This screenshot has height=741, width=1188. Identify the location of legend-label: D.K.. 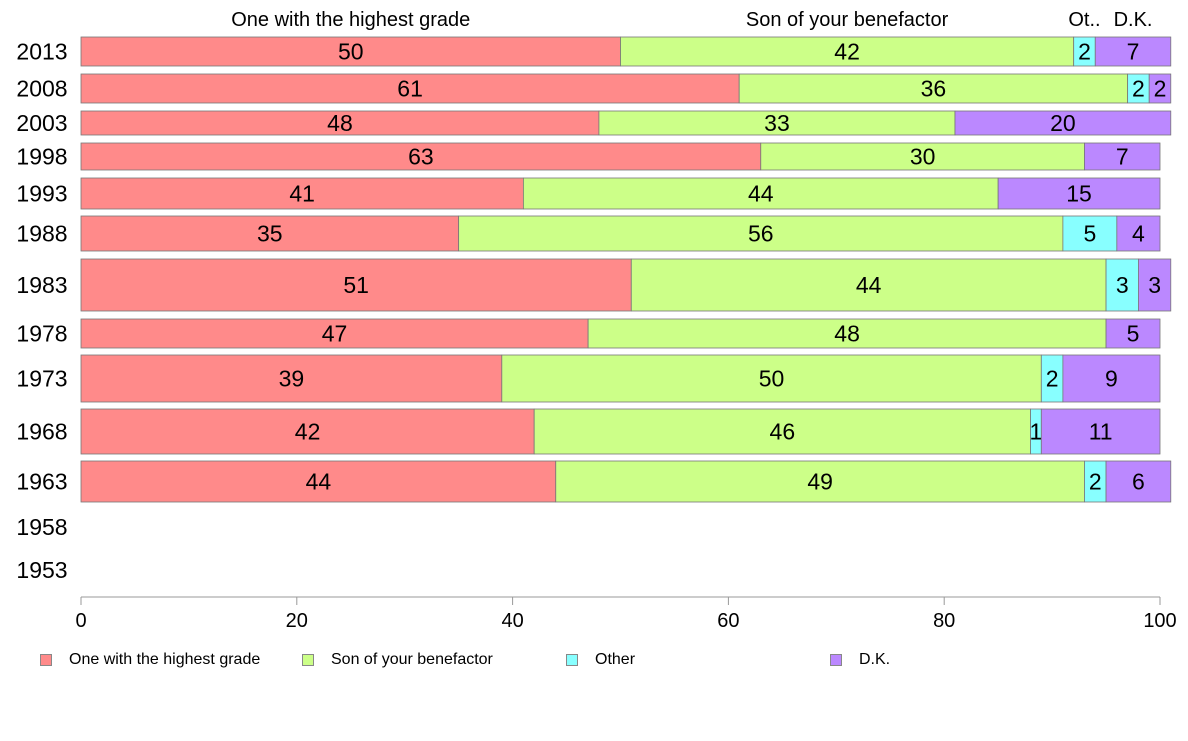
(875, 659).